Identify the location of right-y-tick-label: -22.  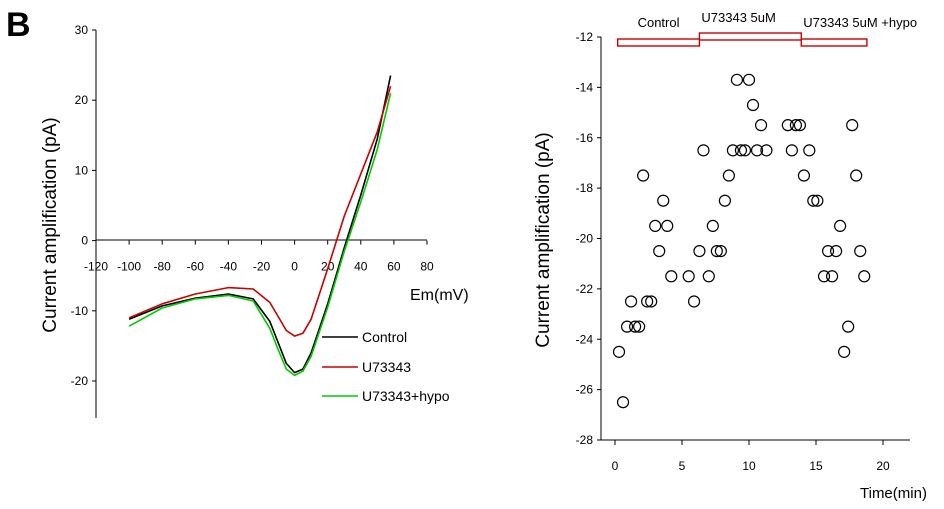
(585, 289).